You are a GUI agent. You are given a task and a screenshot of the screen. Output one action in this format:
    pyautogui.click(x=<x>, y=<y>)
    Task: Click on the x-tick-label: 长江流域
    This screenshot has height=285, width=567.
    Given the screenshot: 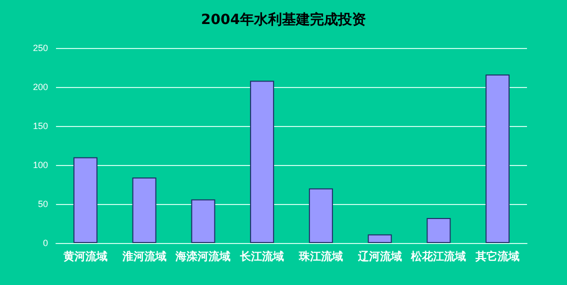 What is the action you would take?
    pyautogui.click(x=261, y=256)
    